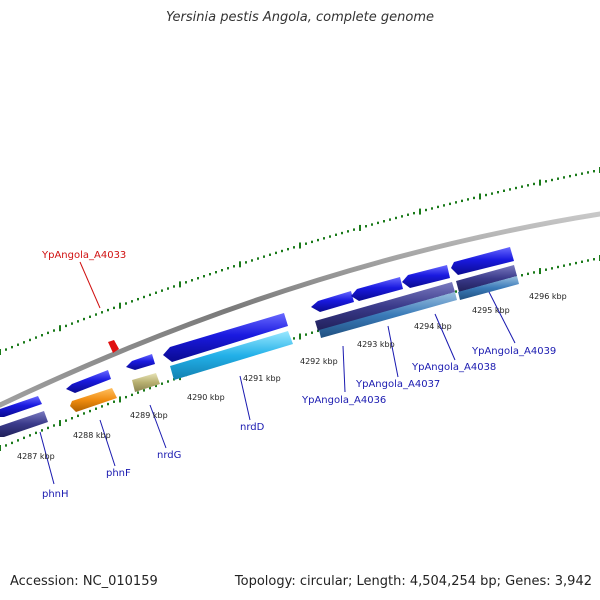 Image resolution: width=600 pixels, height=600 pixels. What do you see at coordinates (433, 326) in the screenshot?
I see `kbp-label: 4294 kbp` at bounding box center [433, 326].